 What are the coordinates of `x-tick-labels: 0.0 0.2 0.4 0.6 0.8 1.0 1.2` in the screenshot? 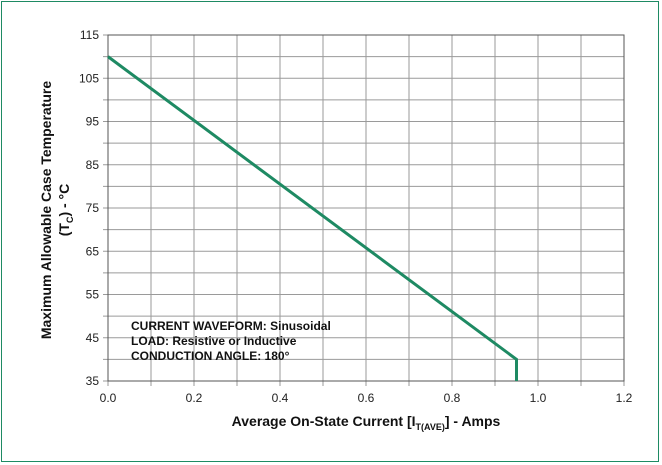 It's located at (366, 398).